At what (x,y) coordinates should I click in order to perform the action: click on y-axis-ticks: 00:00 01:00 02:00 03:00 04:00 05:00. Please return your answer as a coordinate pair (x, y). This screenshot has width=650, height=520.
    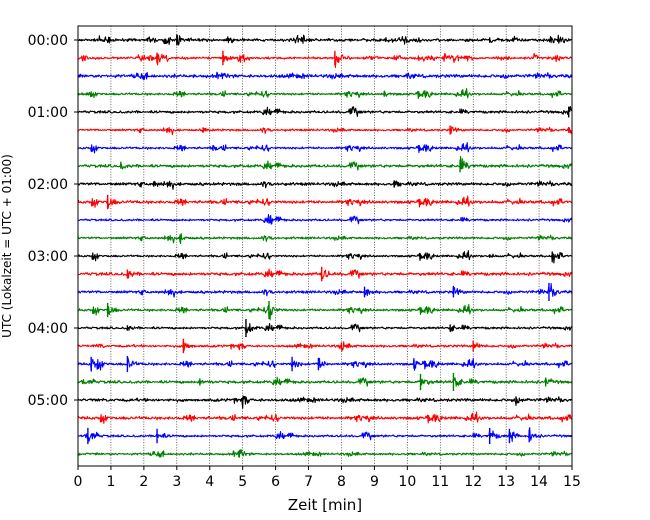
    Looking at the image, I should click on (53, 221).